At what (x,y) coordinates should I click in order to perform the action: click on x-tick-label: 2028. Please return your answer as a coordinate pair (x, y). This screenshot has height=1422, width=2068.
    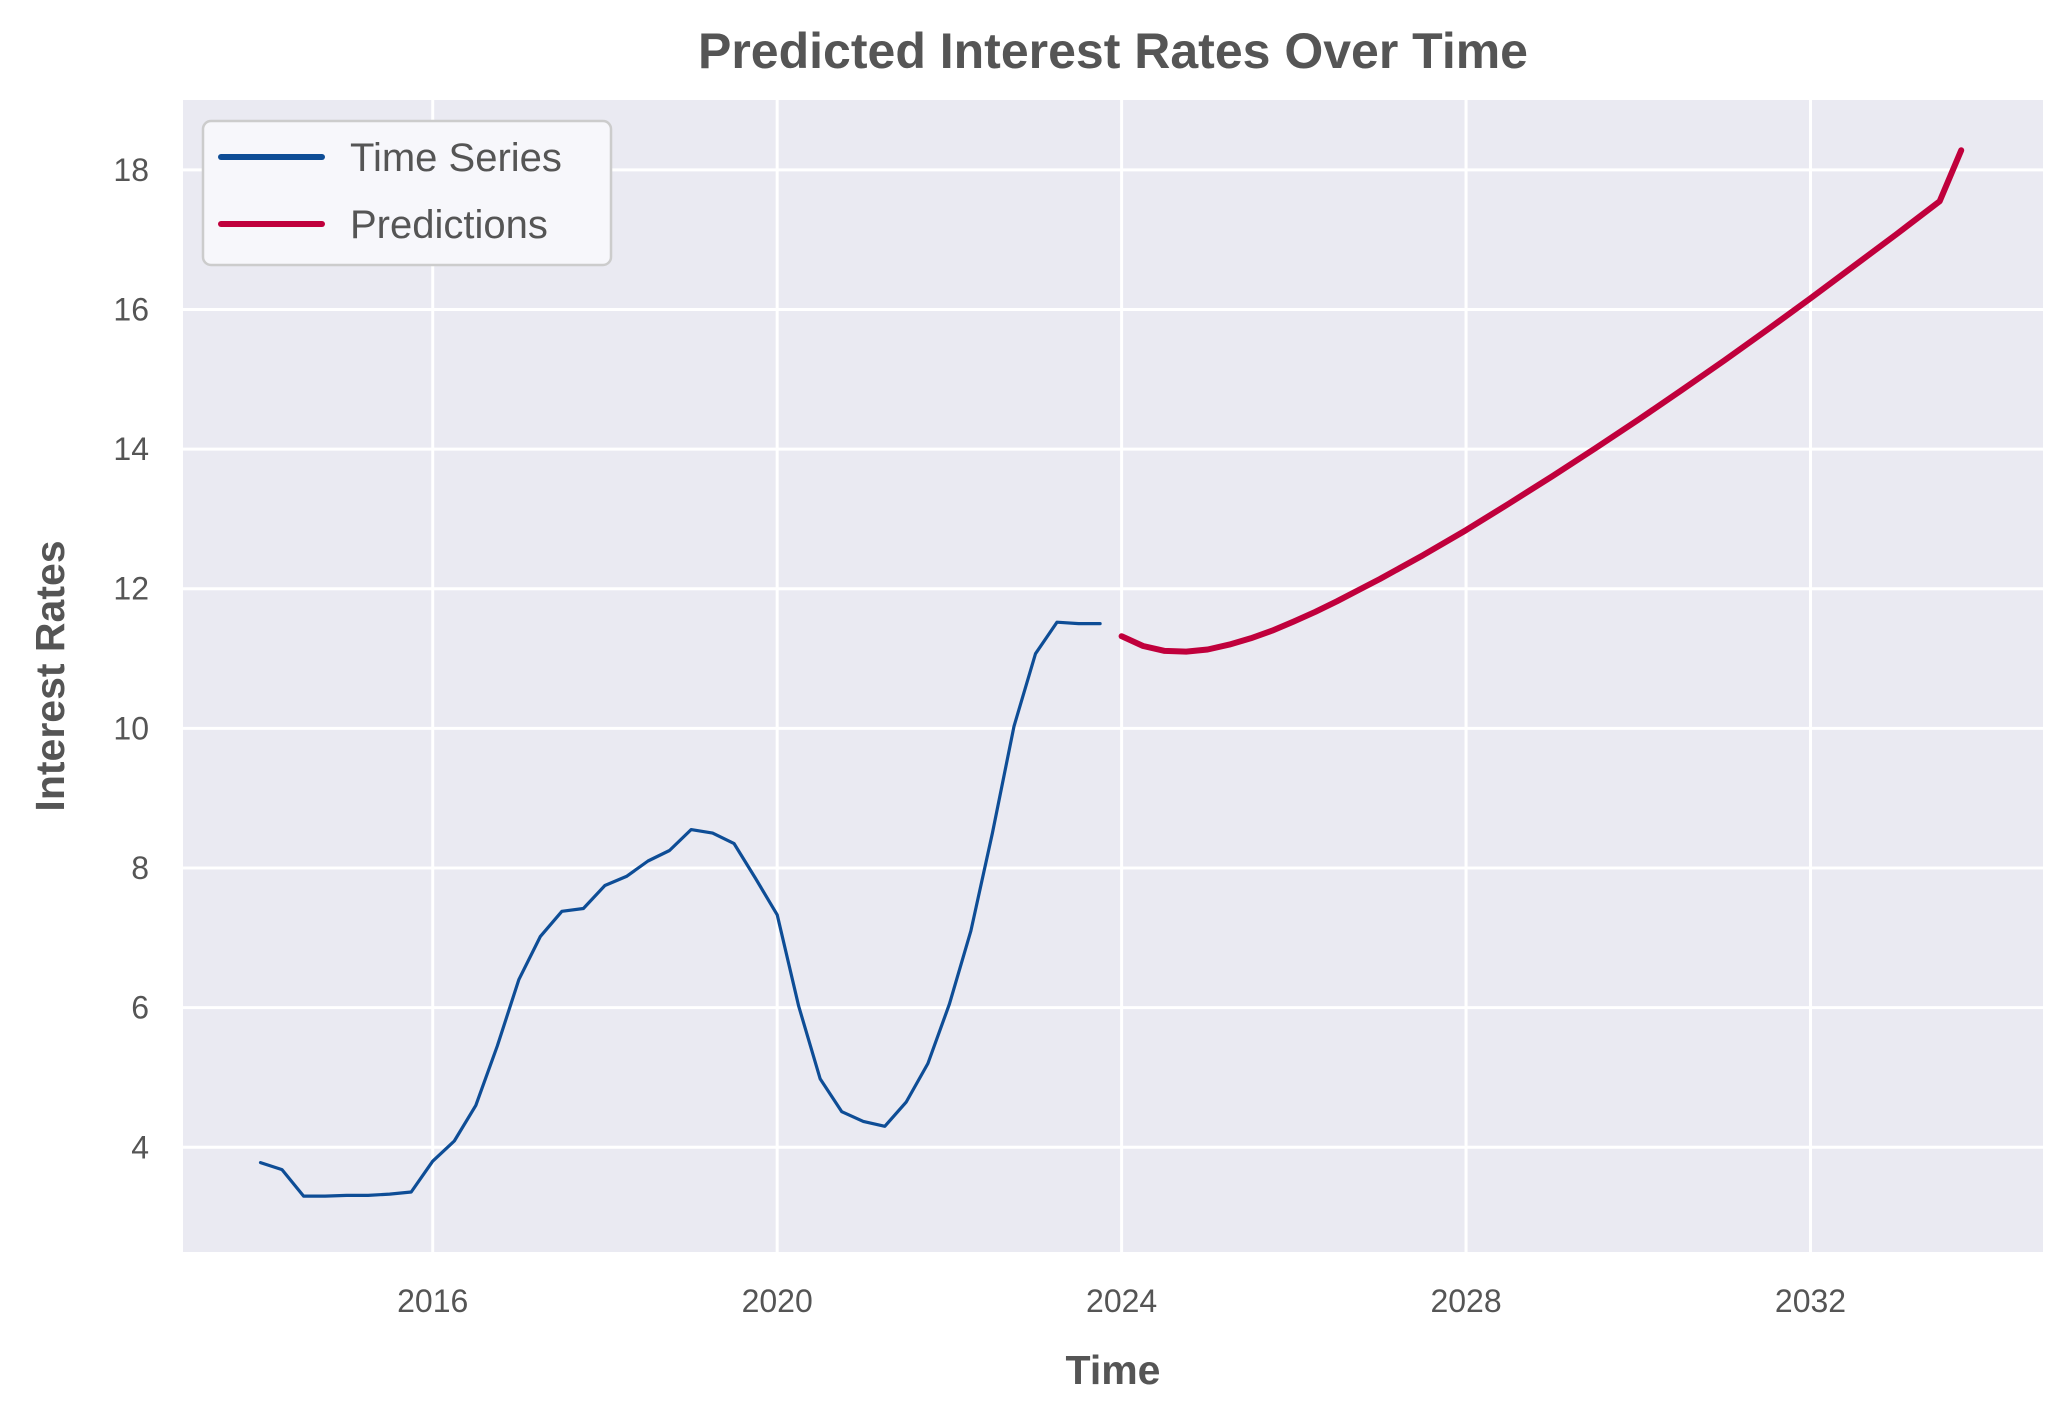
    Looking at the image, I should click on (1465, 1301).